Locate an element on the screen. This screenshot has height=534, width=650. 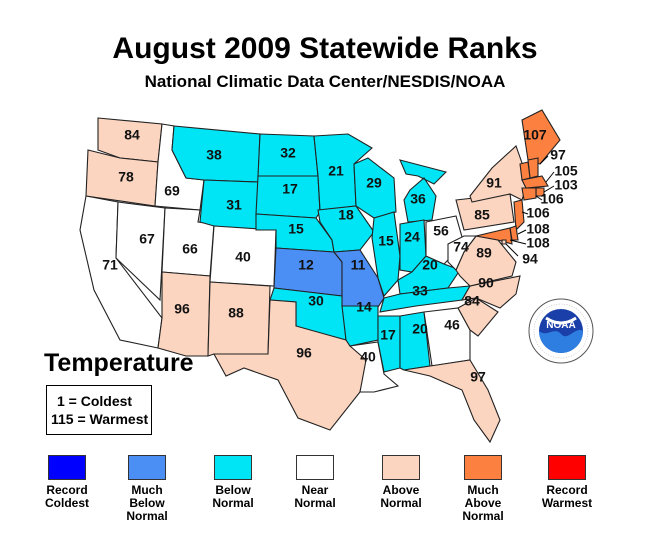
rank-label-ok: 30 is located at coordinates (316, 301).